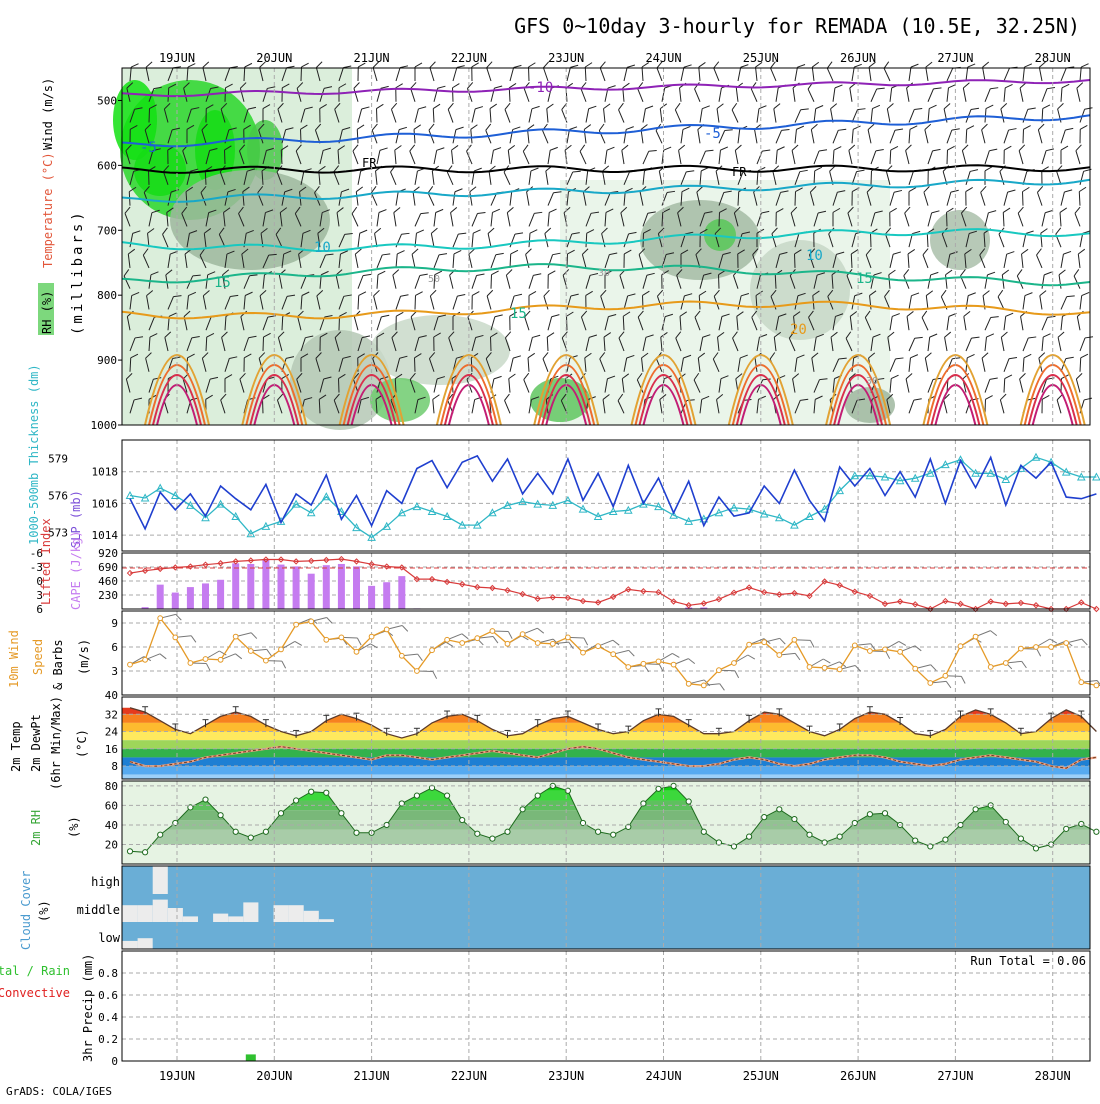  What do you see at coordinates (858, 1076) in the screenshot?
I see `date-bottom-7: 26JUN` at bounding box center [858, 1076].